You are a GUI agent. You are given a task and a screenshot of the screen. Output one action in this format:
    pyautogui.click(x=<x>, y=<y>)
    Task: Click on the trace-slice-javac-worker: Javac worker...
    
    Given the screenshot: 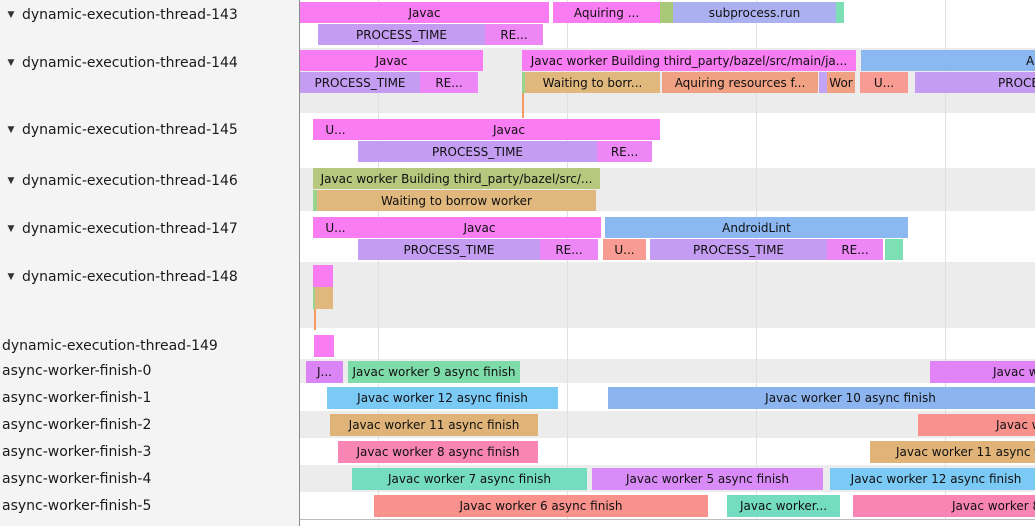 What is the action you would take?
    pyautogui.click(x=783, y=506)
    